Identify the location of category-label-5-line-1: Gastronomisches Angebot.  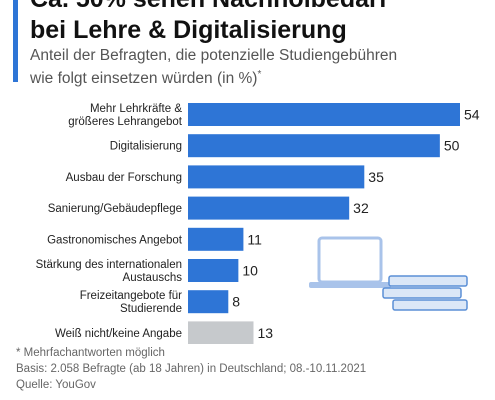
(115, 240).